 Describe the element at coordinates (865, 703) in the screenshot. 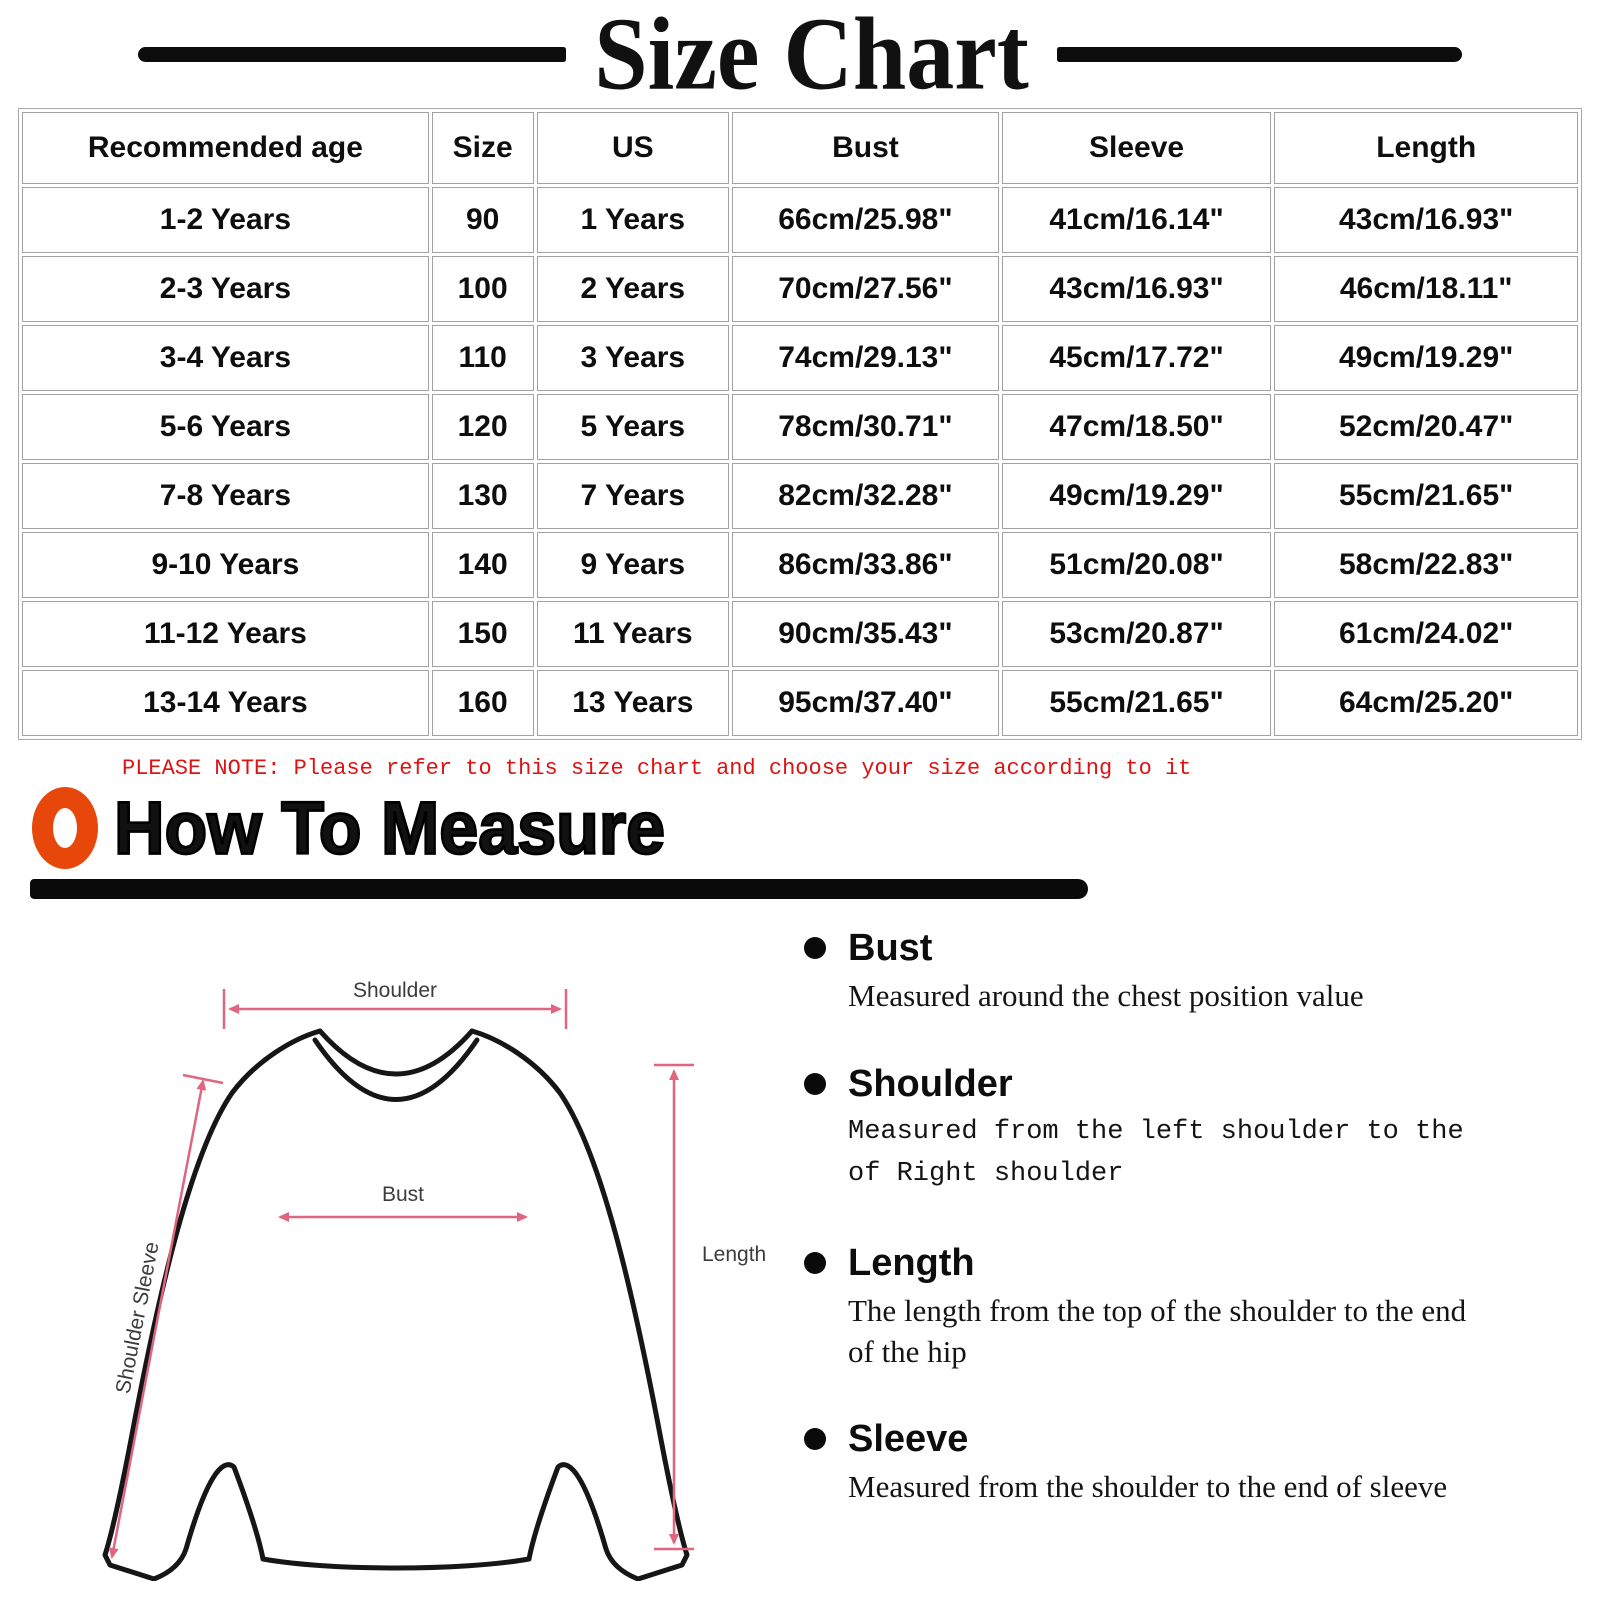

I see `table-cell: 95cm/37.40"` at that location.